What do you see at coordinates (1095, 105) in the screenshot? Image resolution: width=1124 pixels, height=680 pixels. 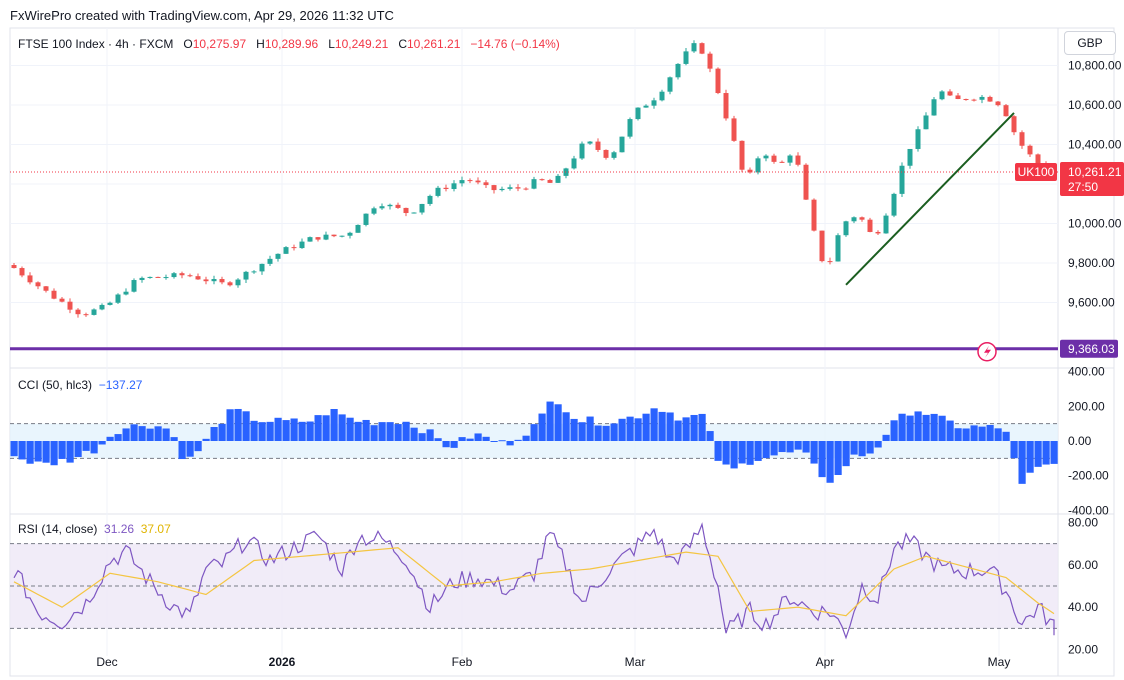 I see `price-tick-label: 10,600.00` at bounding box center [1095, 105].